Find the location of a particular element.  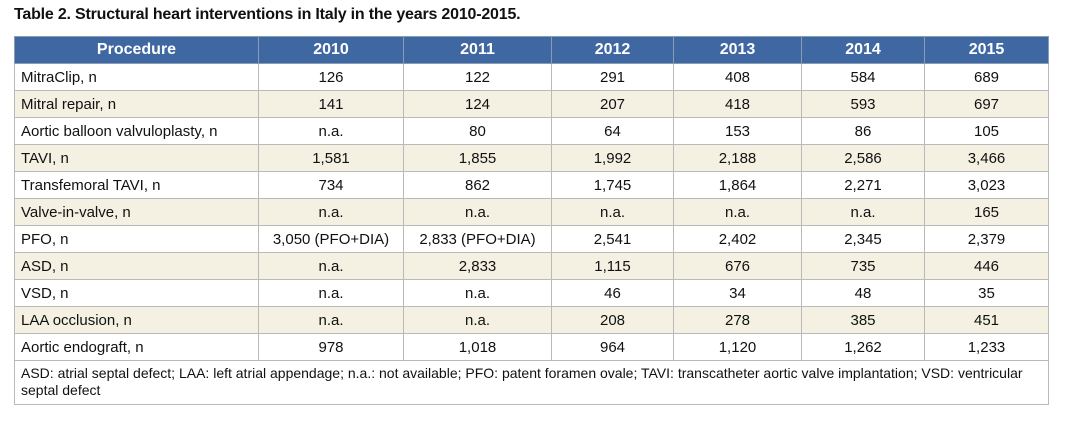

cell: 408 is located at coordinates (737, 77).